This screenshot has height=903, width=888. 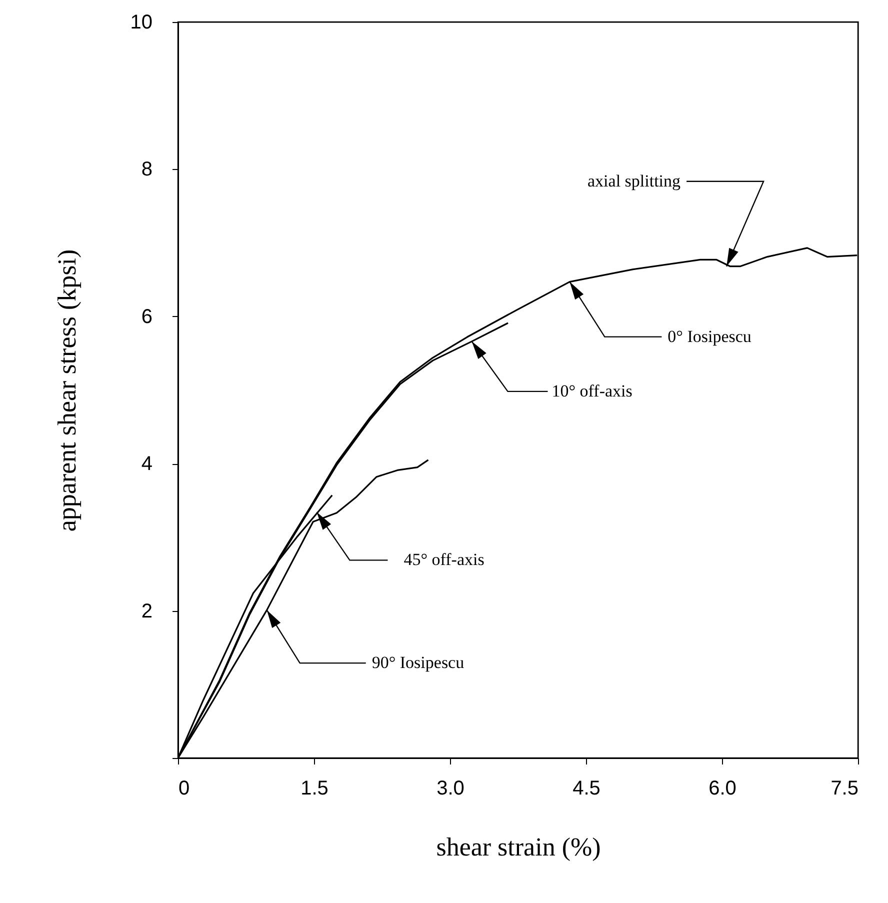 I want to click on y-axis-title: apparent shear stress (kpsi), so click(x=67, y=390).